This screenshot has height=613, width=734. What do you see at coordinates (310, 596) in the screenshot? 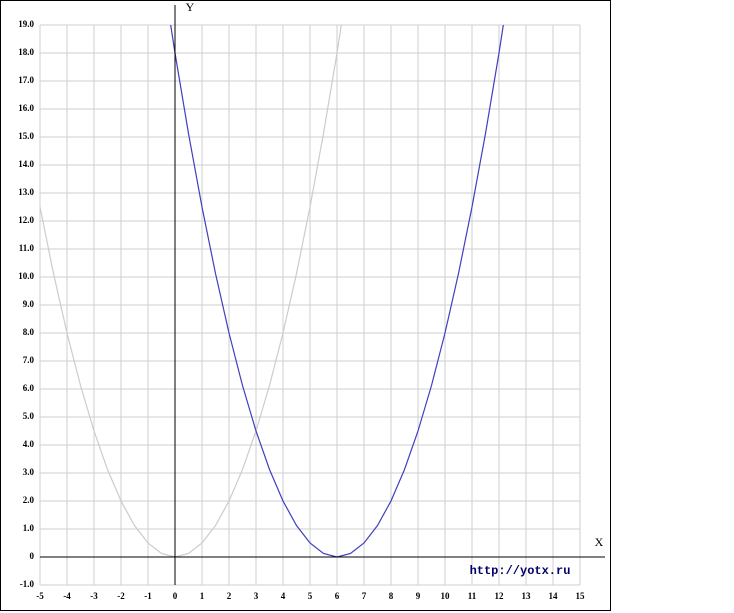
I see `x-tick-label: 5` at bounding box center [310, 596].